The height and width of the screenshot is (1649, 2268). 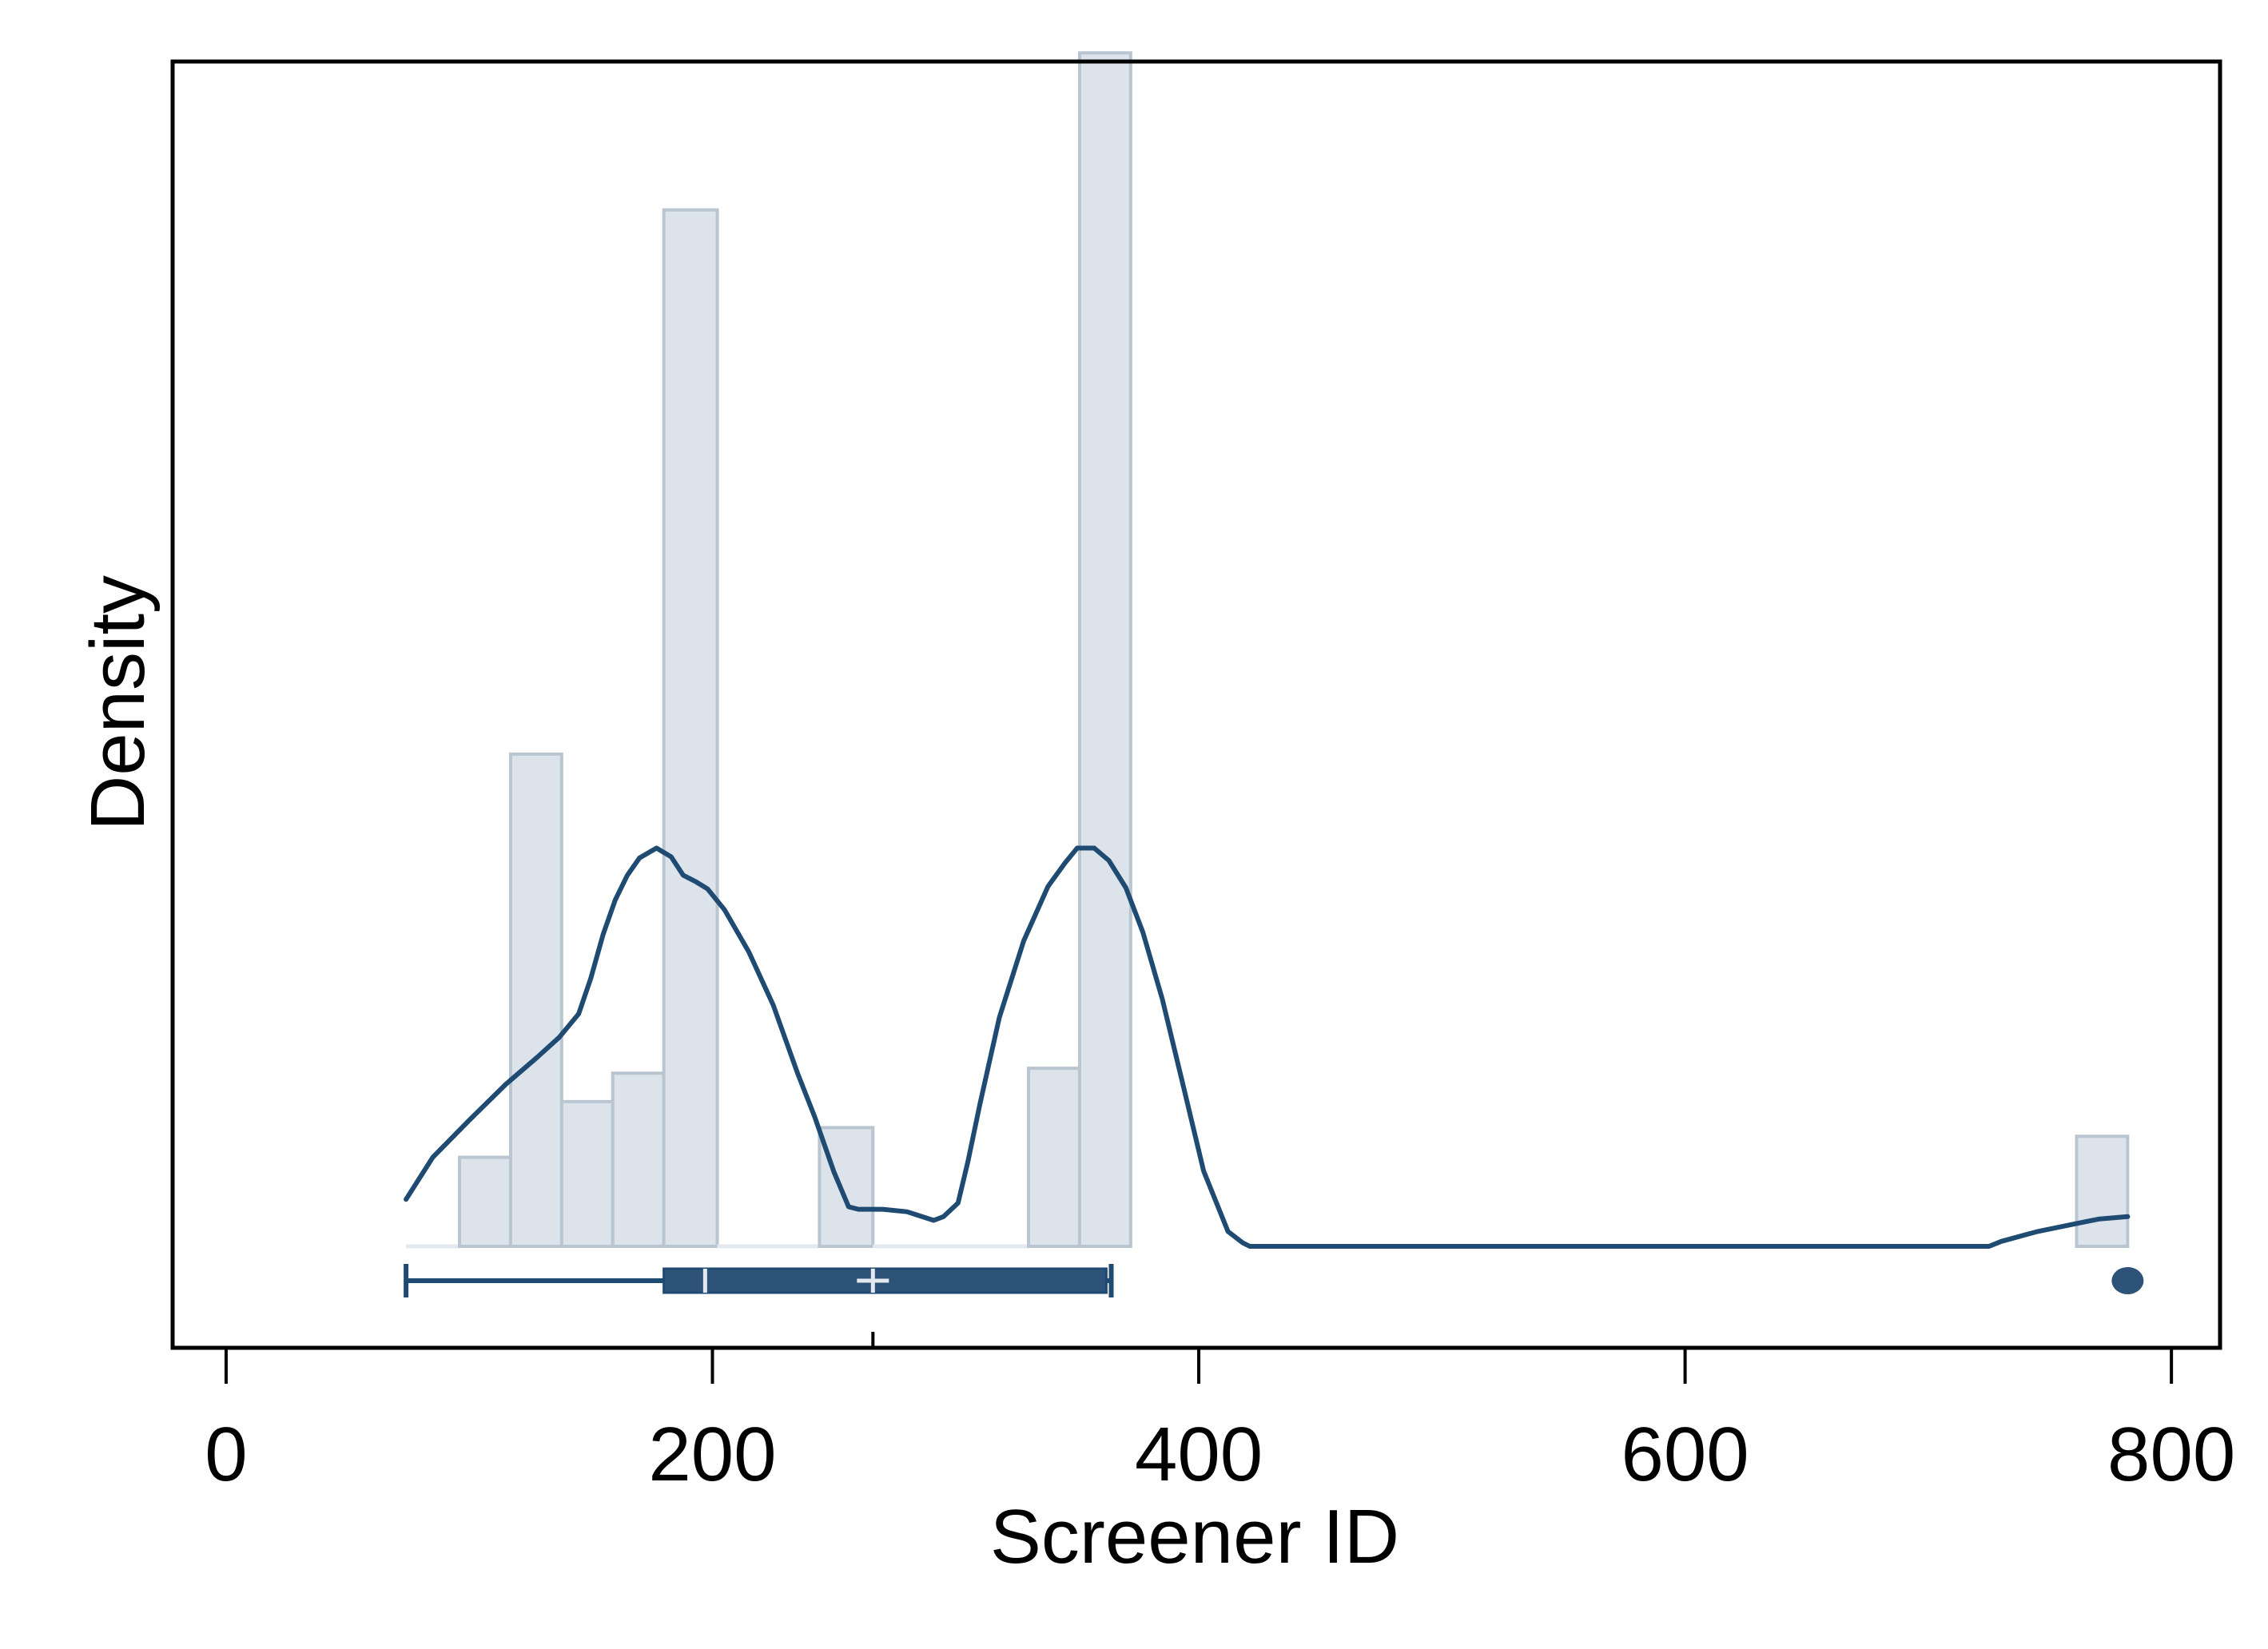 I want to click on x-tick-label: 200, so click(x=712, y=1454).